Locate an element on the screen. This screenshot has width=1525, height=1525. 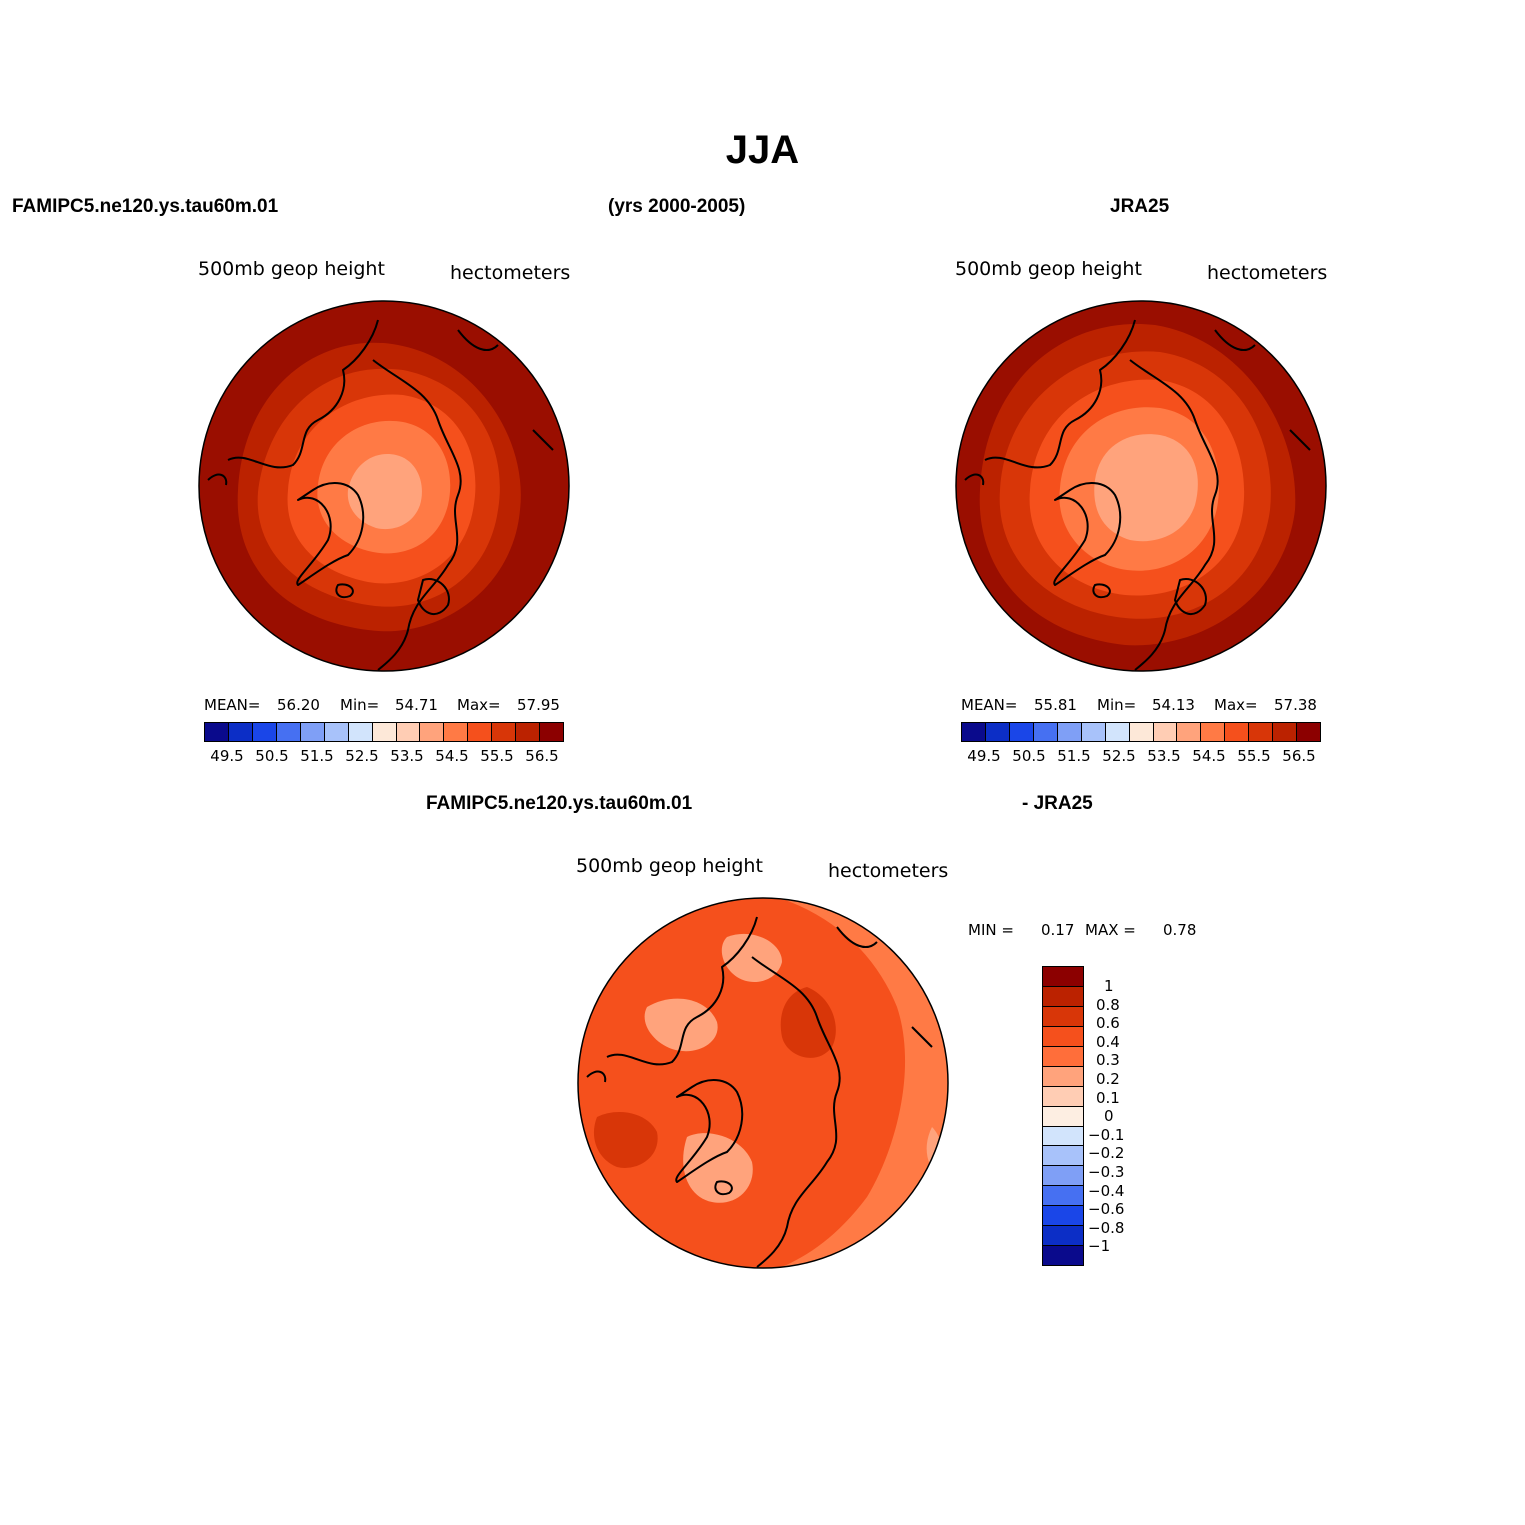
colorbar-tick-label: 0.3 is located at coordinates (1108, 1060).